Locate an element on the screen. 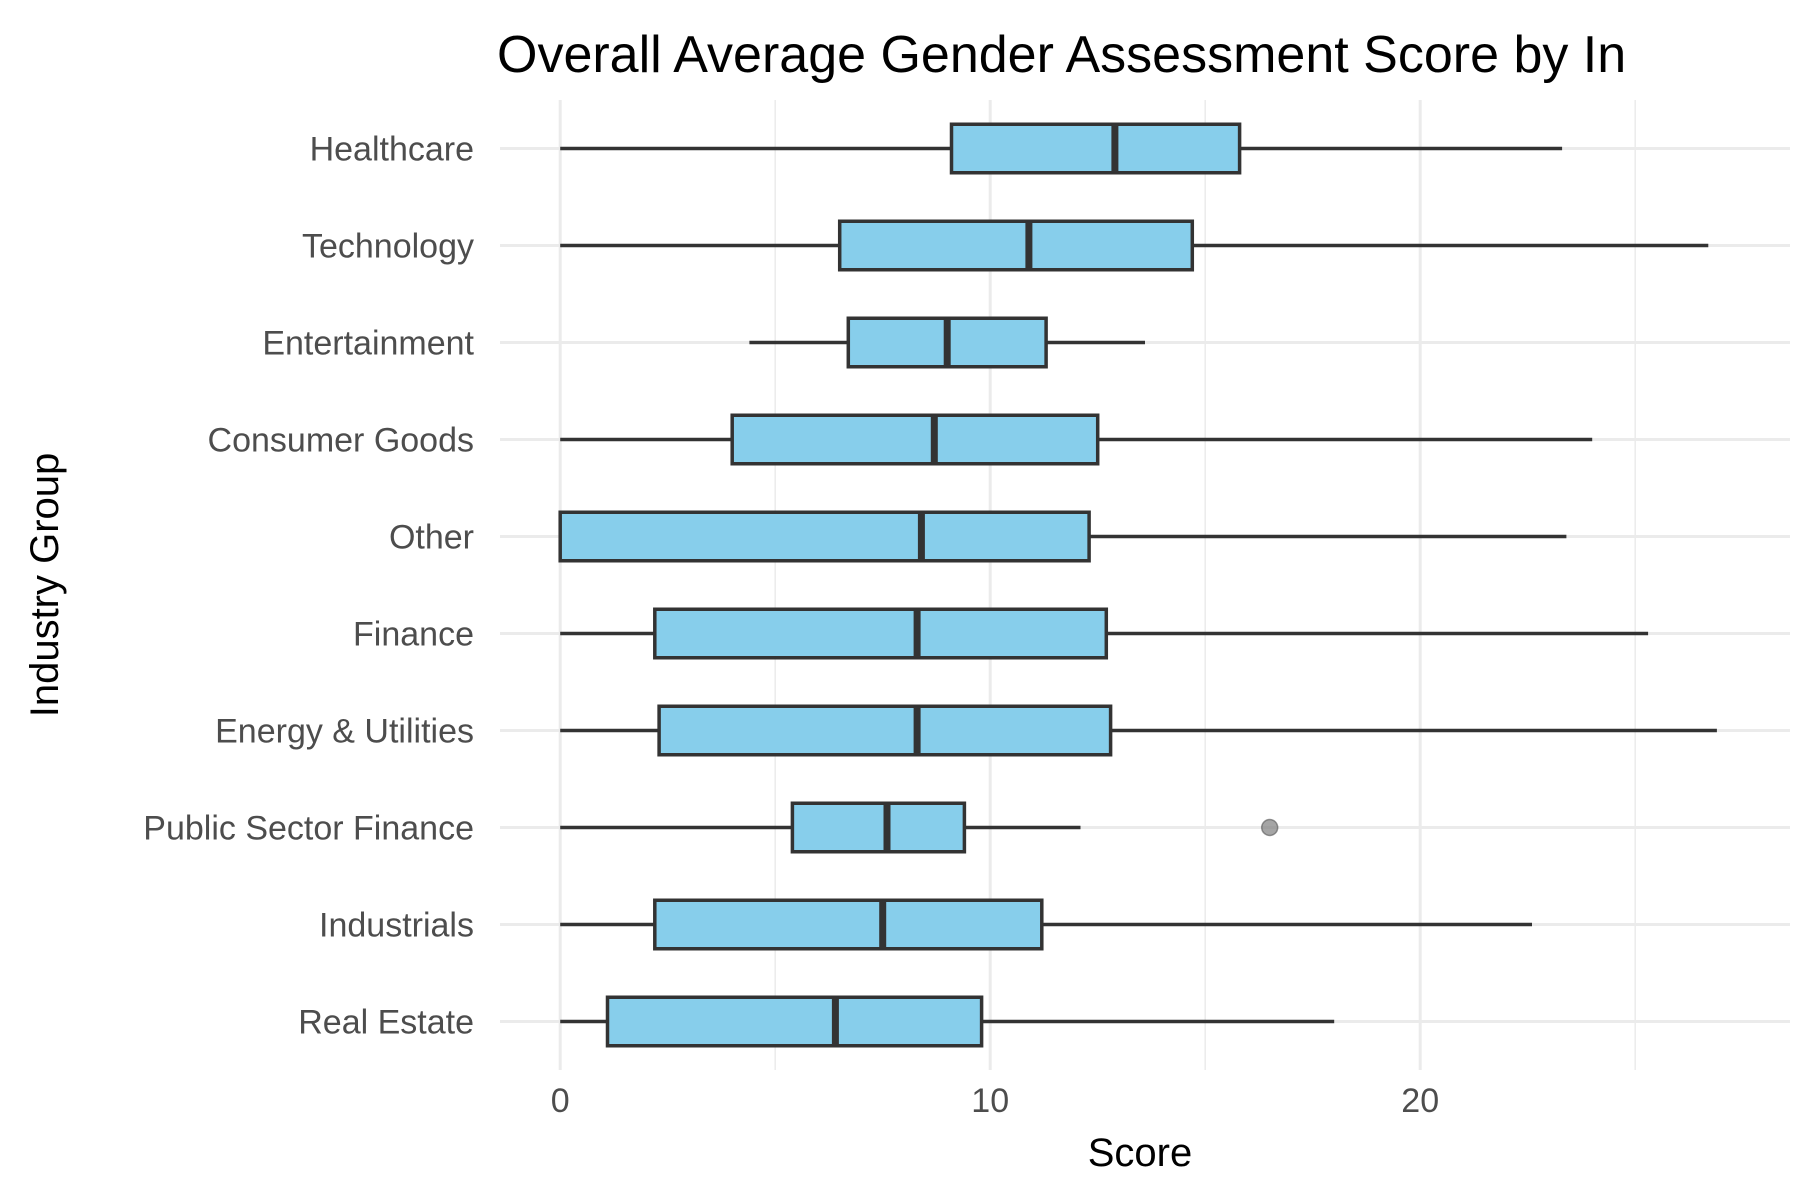  box-entertainment is located at coordinates (947, 342).